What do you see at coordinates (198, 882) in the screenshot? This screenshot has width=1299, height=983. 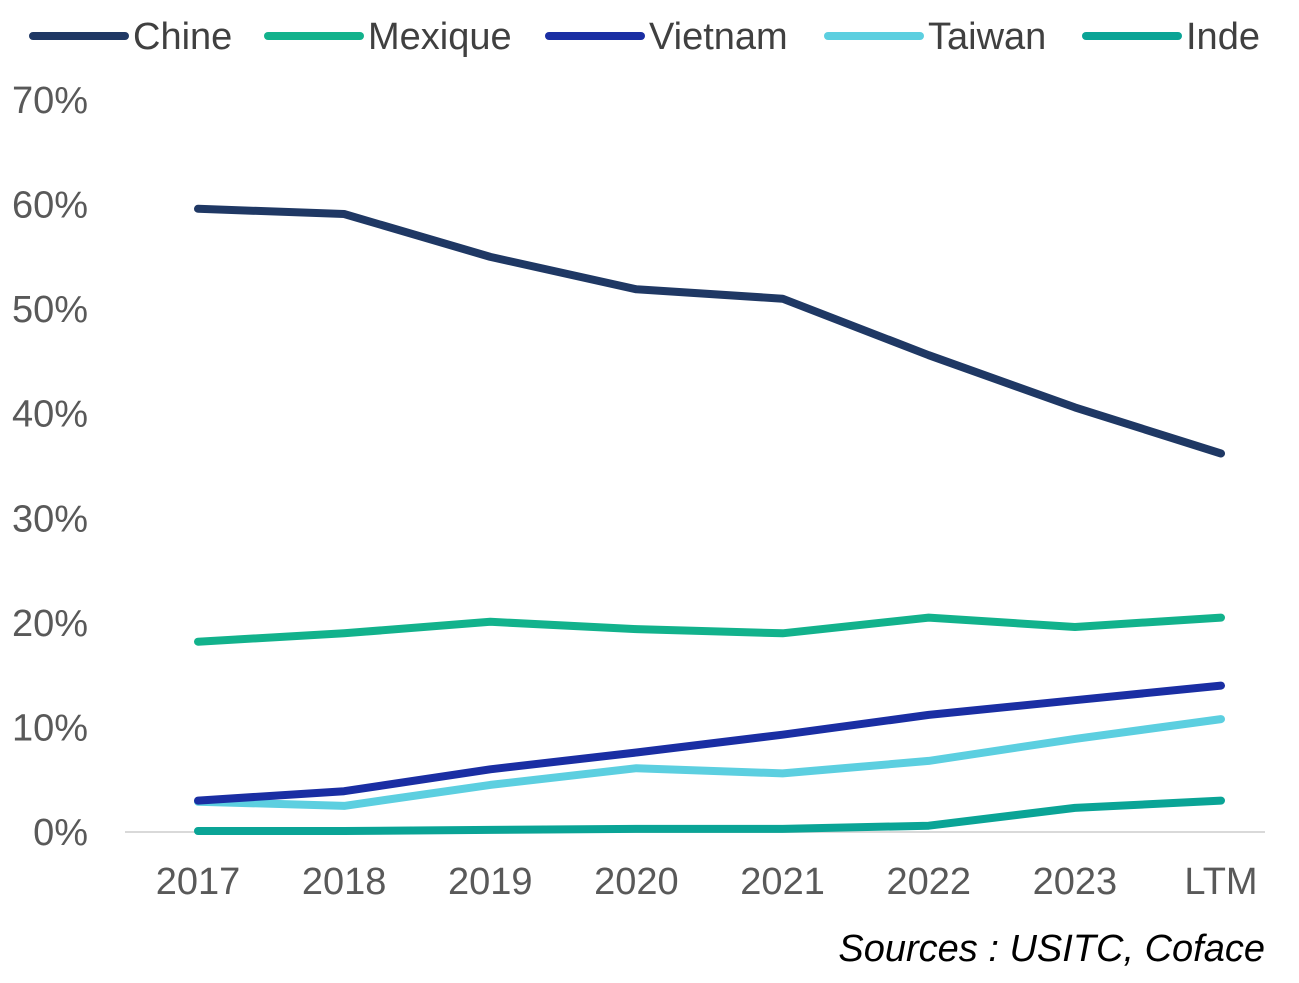 I see `x-tick-label: 2017` at bounding box center [198, 882].